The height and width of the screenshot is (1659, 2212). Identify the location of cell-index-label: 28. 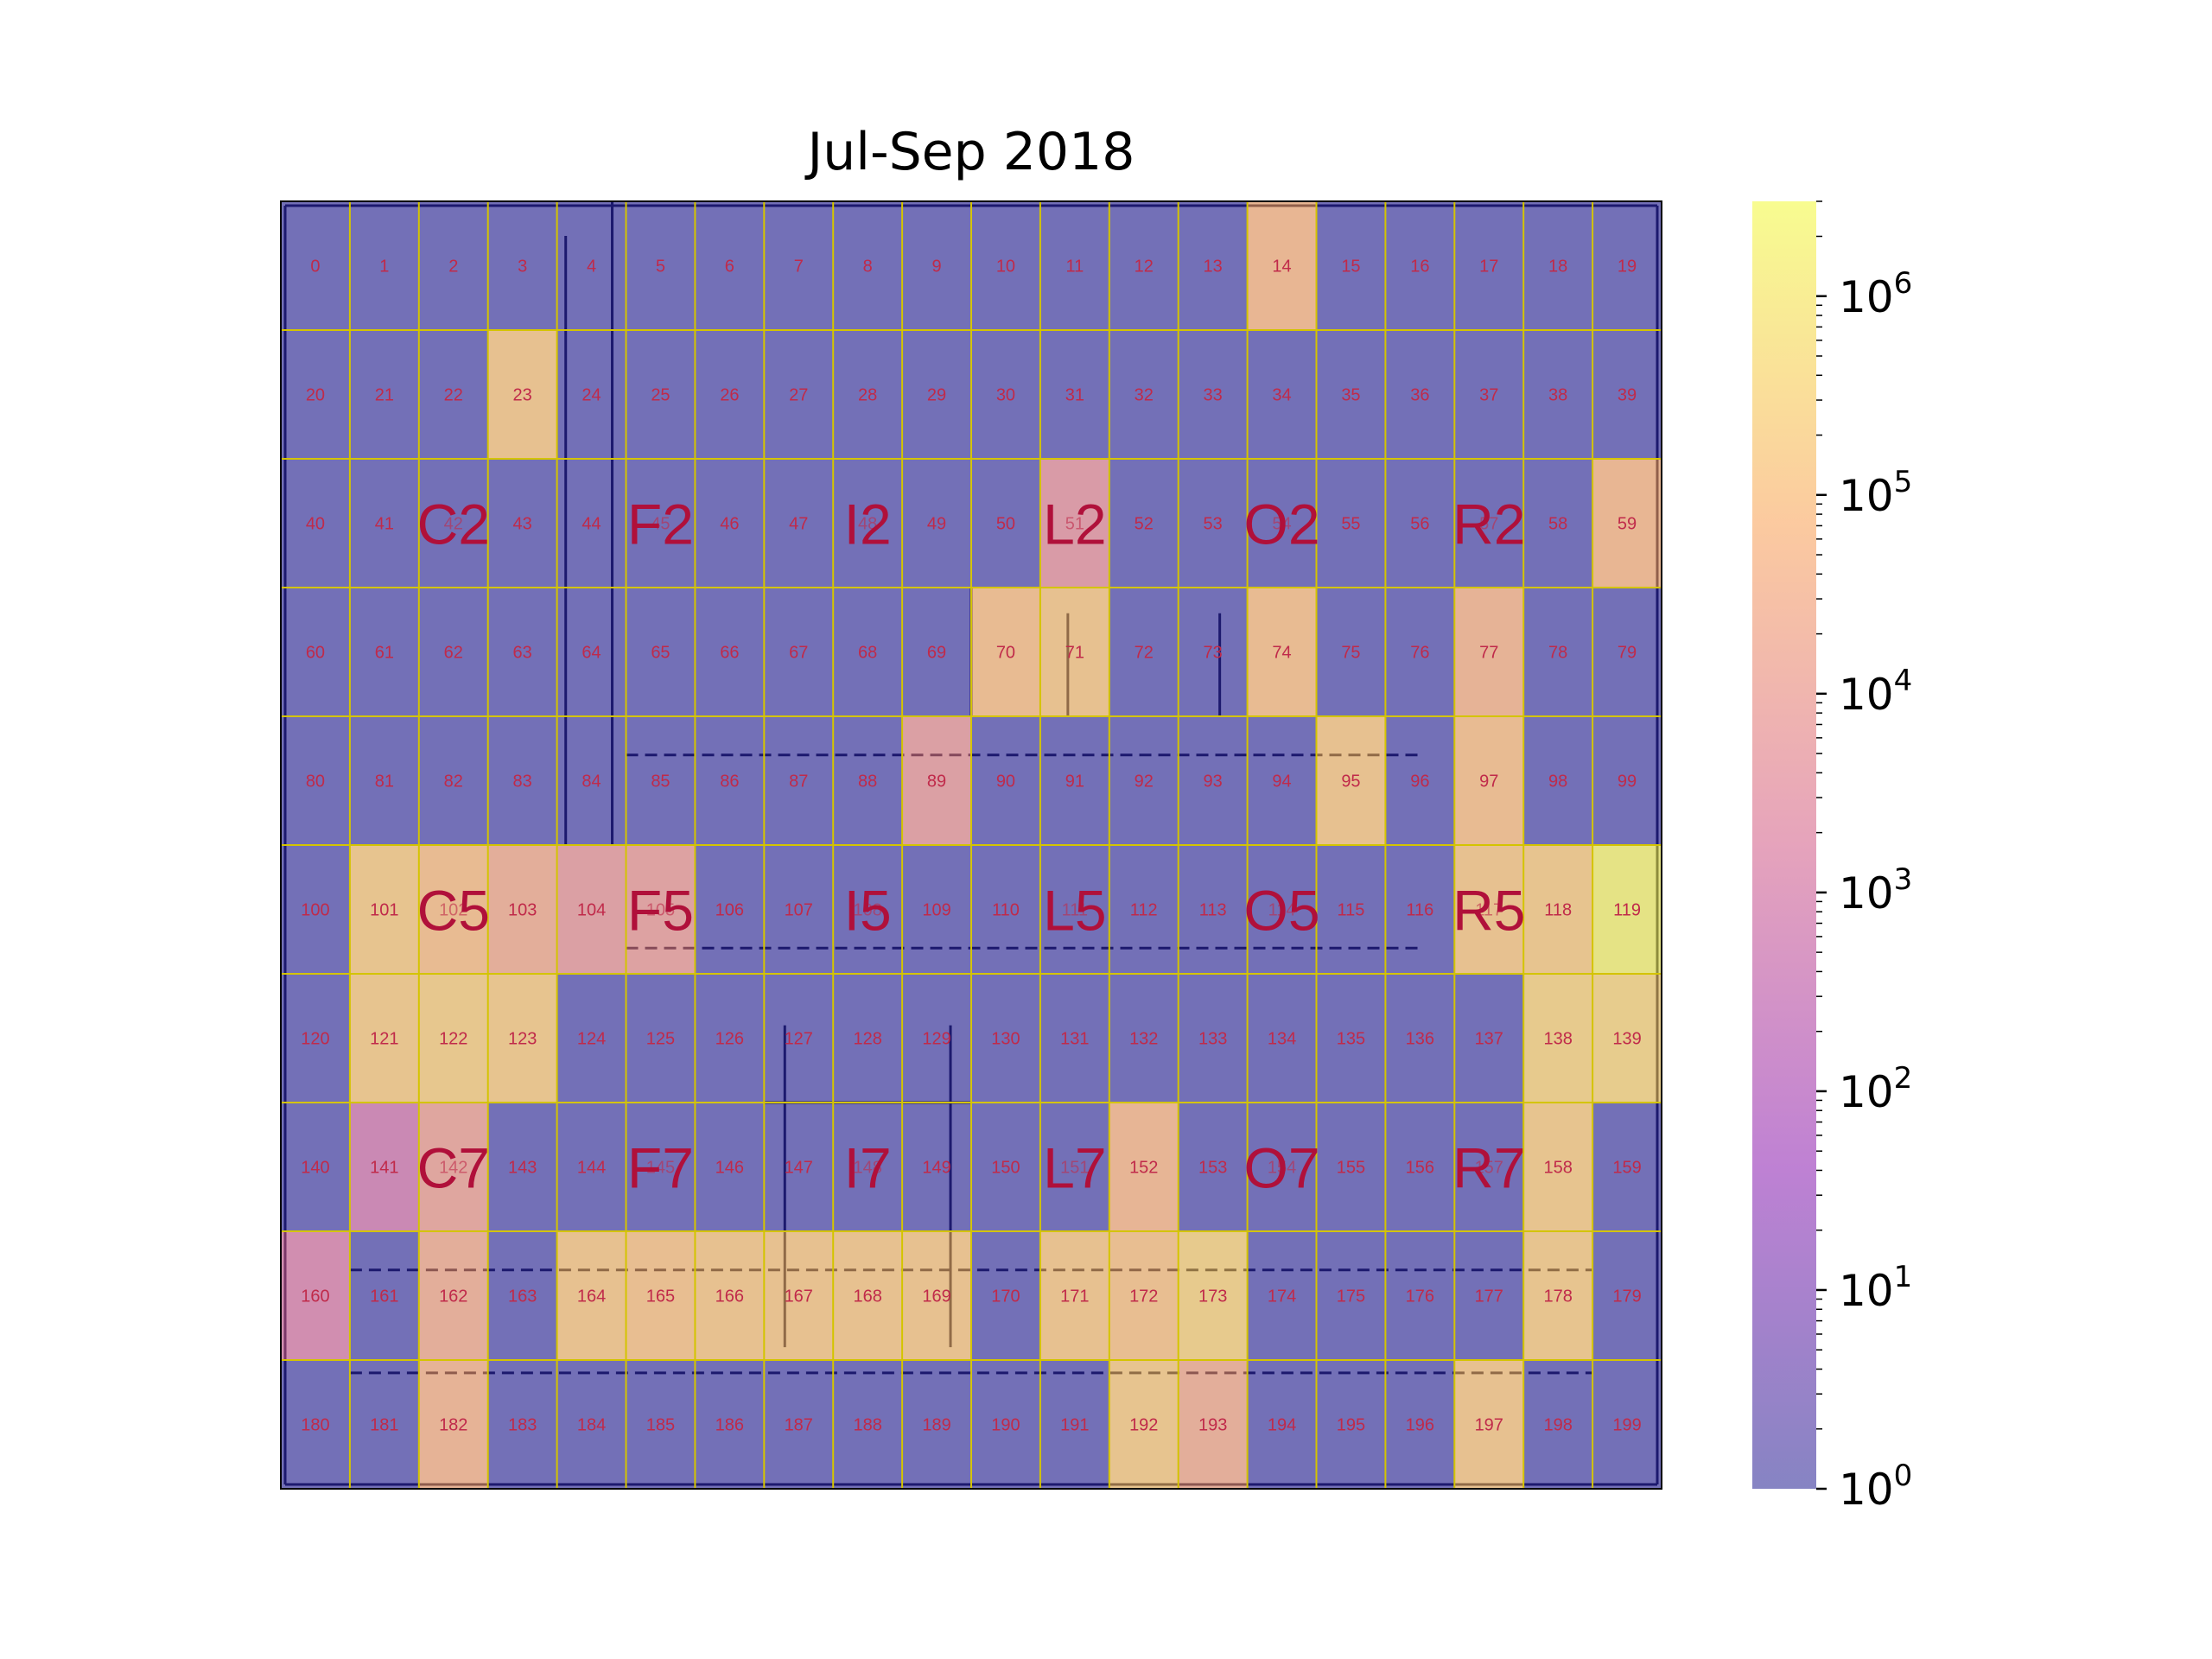
(867, 395).